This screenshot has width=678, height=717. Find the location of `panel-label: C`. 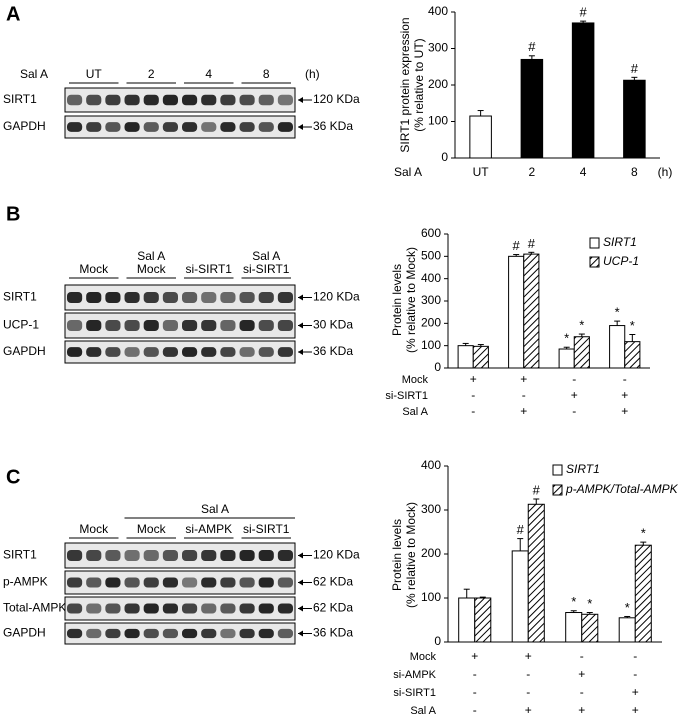

panel-label: C is located at coordinates (13, 477).